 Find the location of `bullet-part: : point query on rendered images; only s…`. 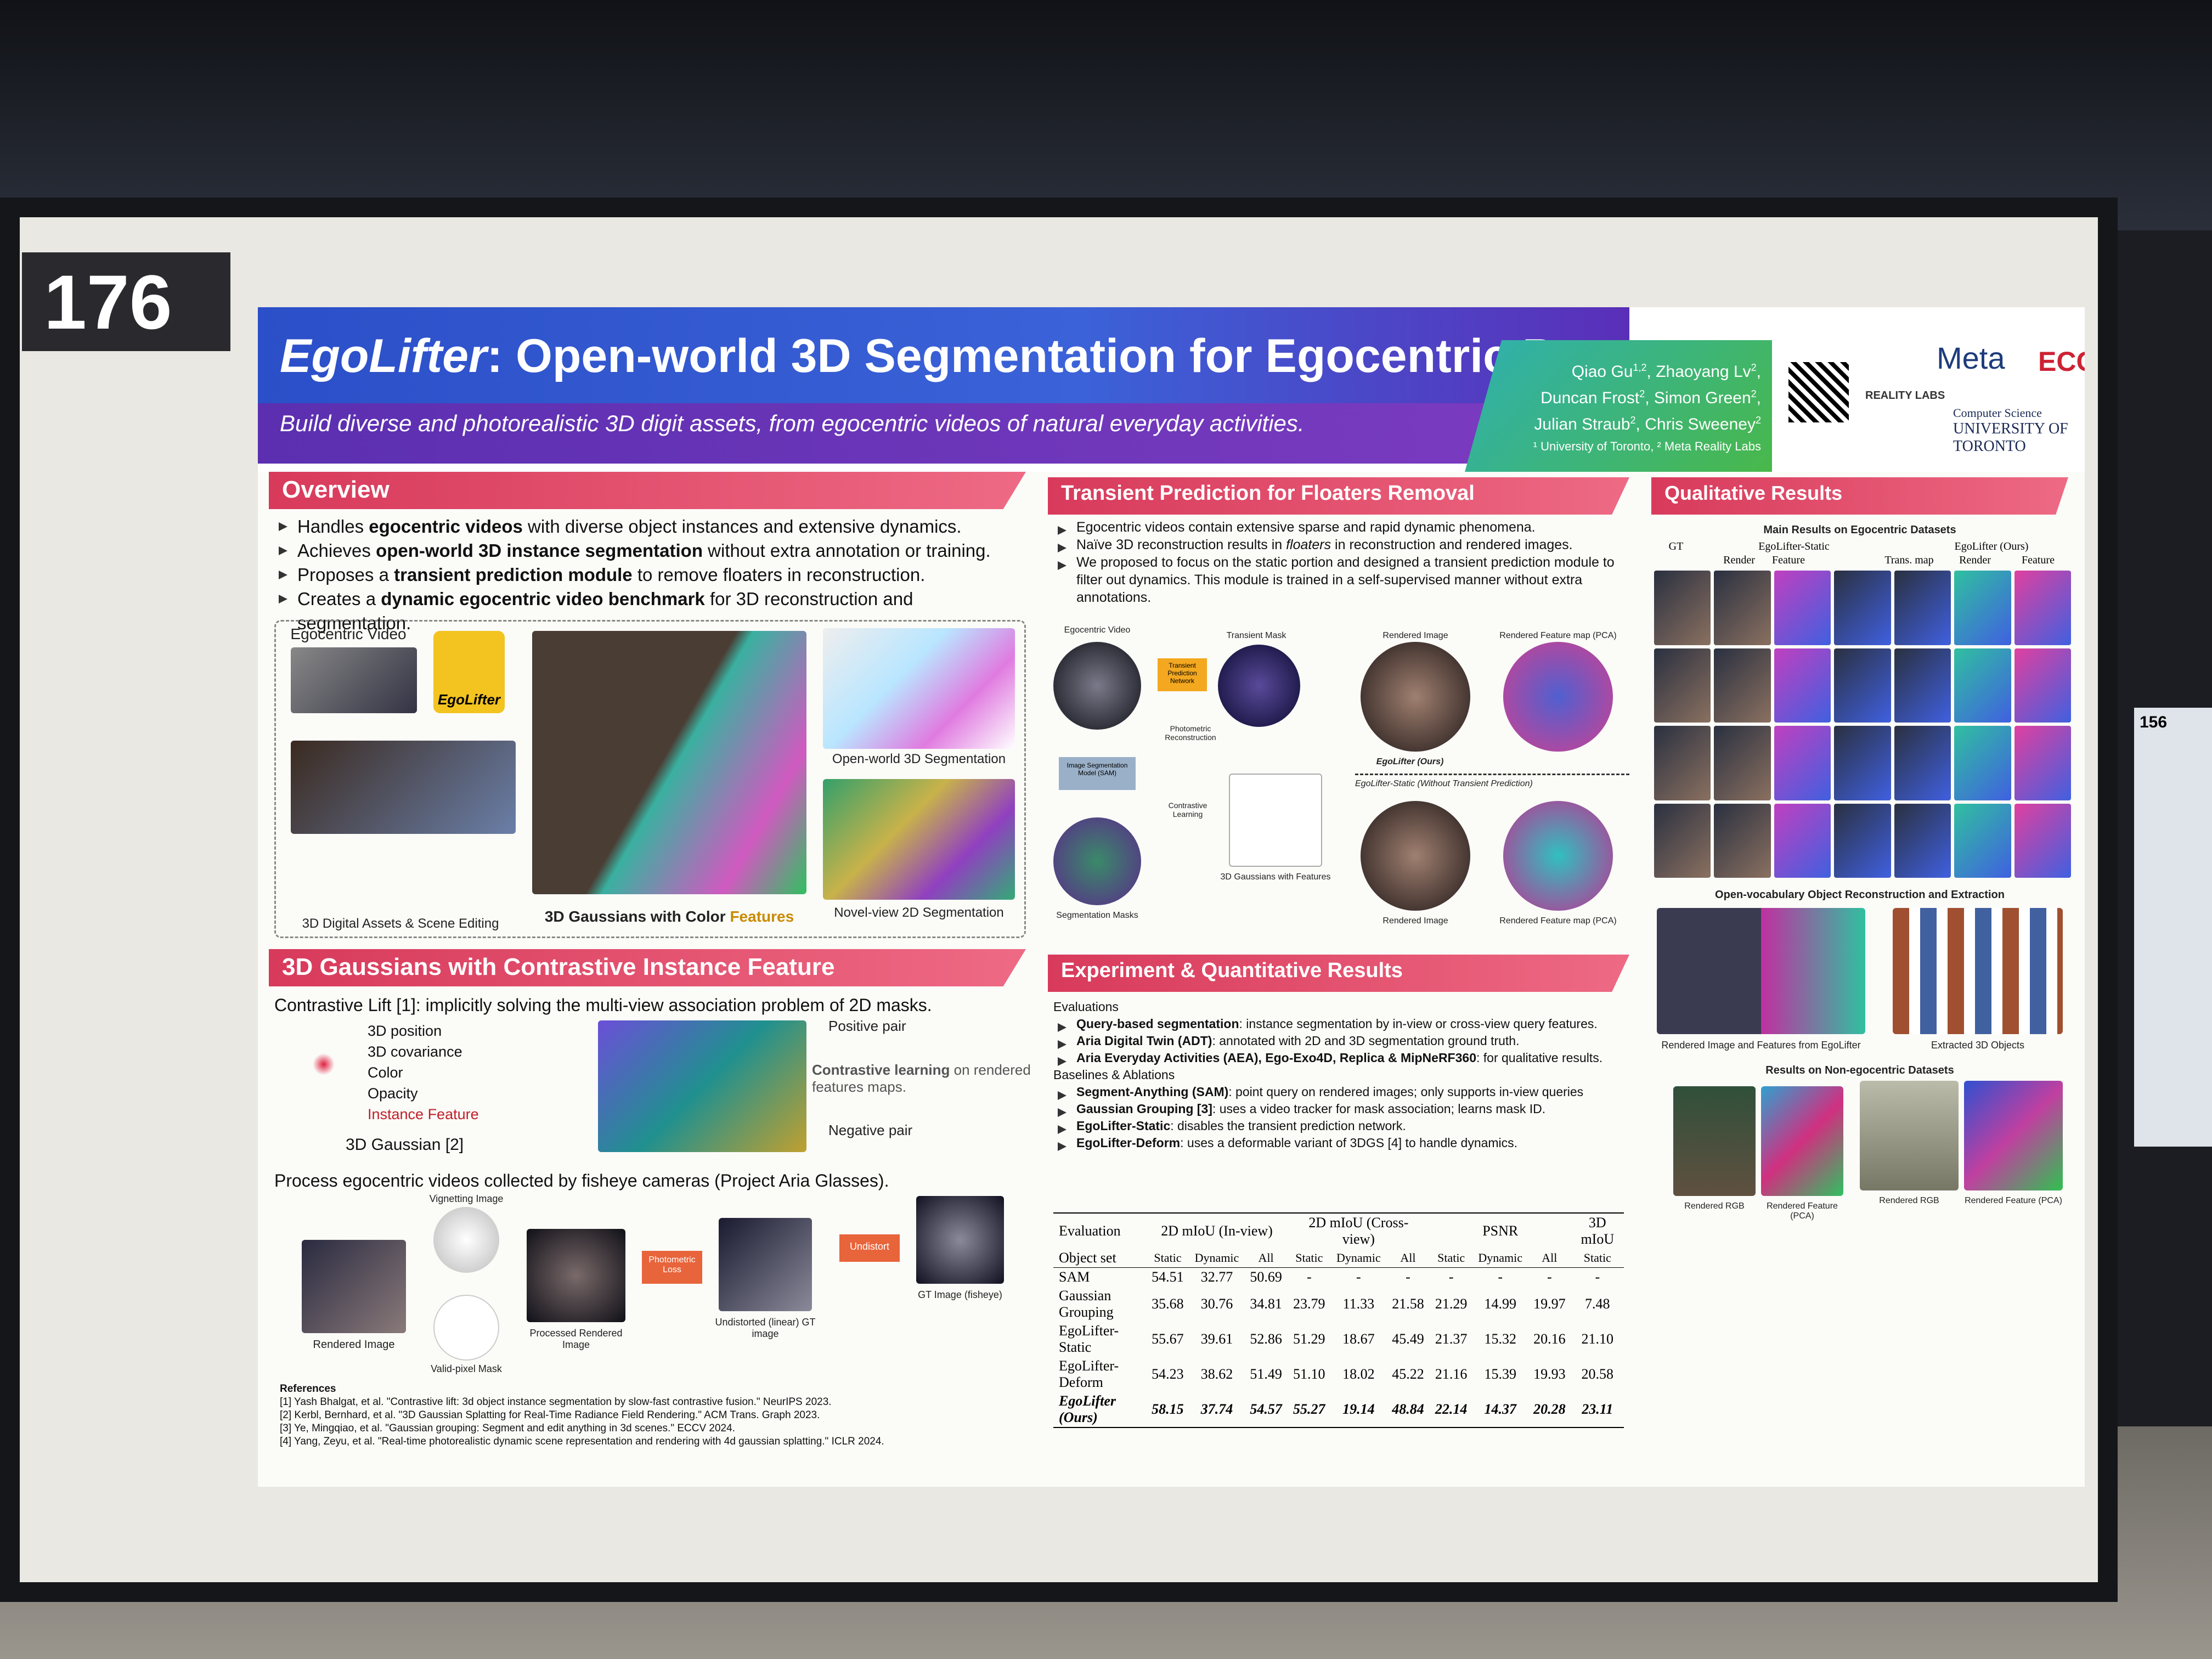

bullet-part: : point query on rendered images; only s… is located at coordinates (1406, 1092).